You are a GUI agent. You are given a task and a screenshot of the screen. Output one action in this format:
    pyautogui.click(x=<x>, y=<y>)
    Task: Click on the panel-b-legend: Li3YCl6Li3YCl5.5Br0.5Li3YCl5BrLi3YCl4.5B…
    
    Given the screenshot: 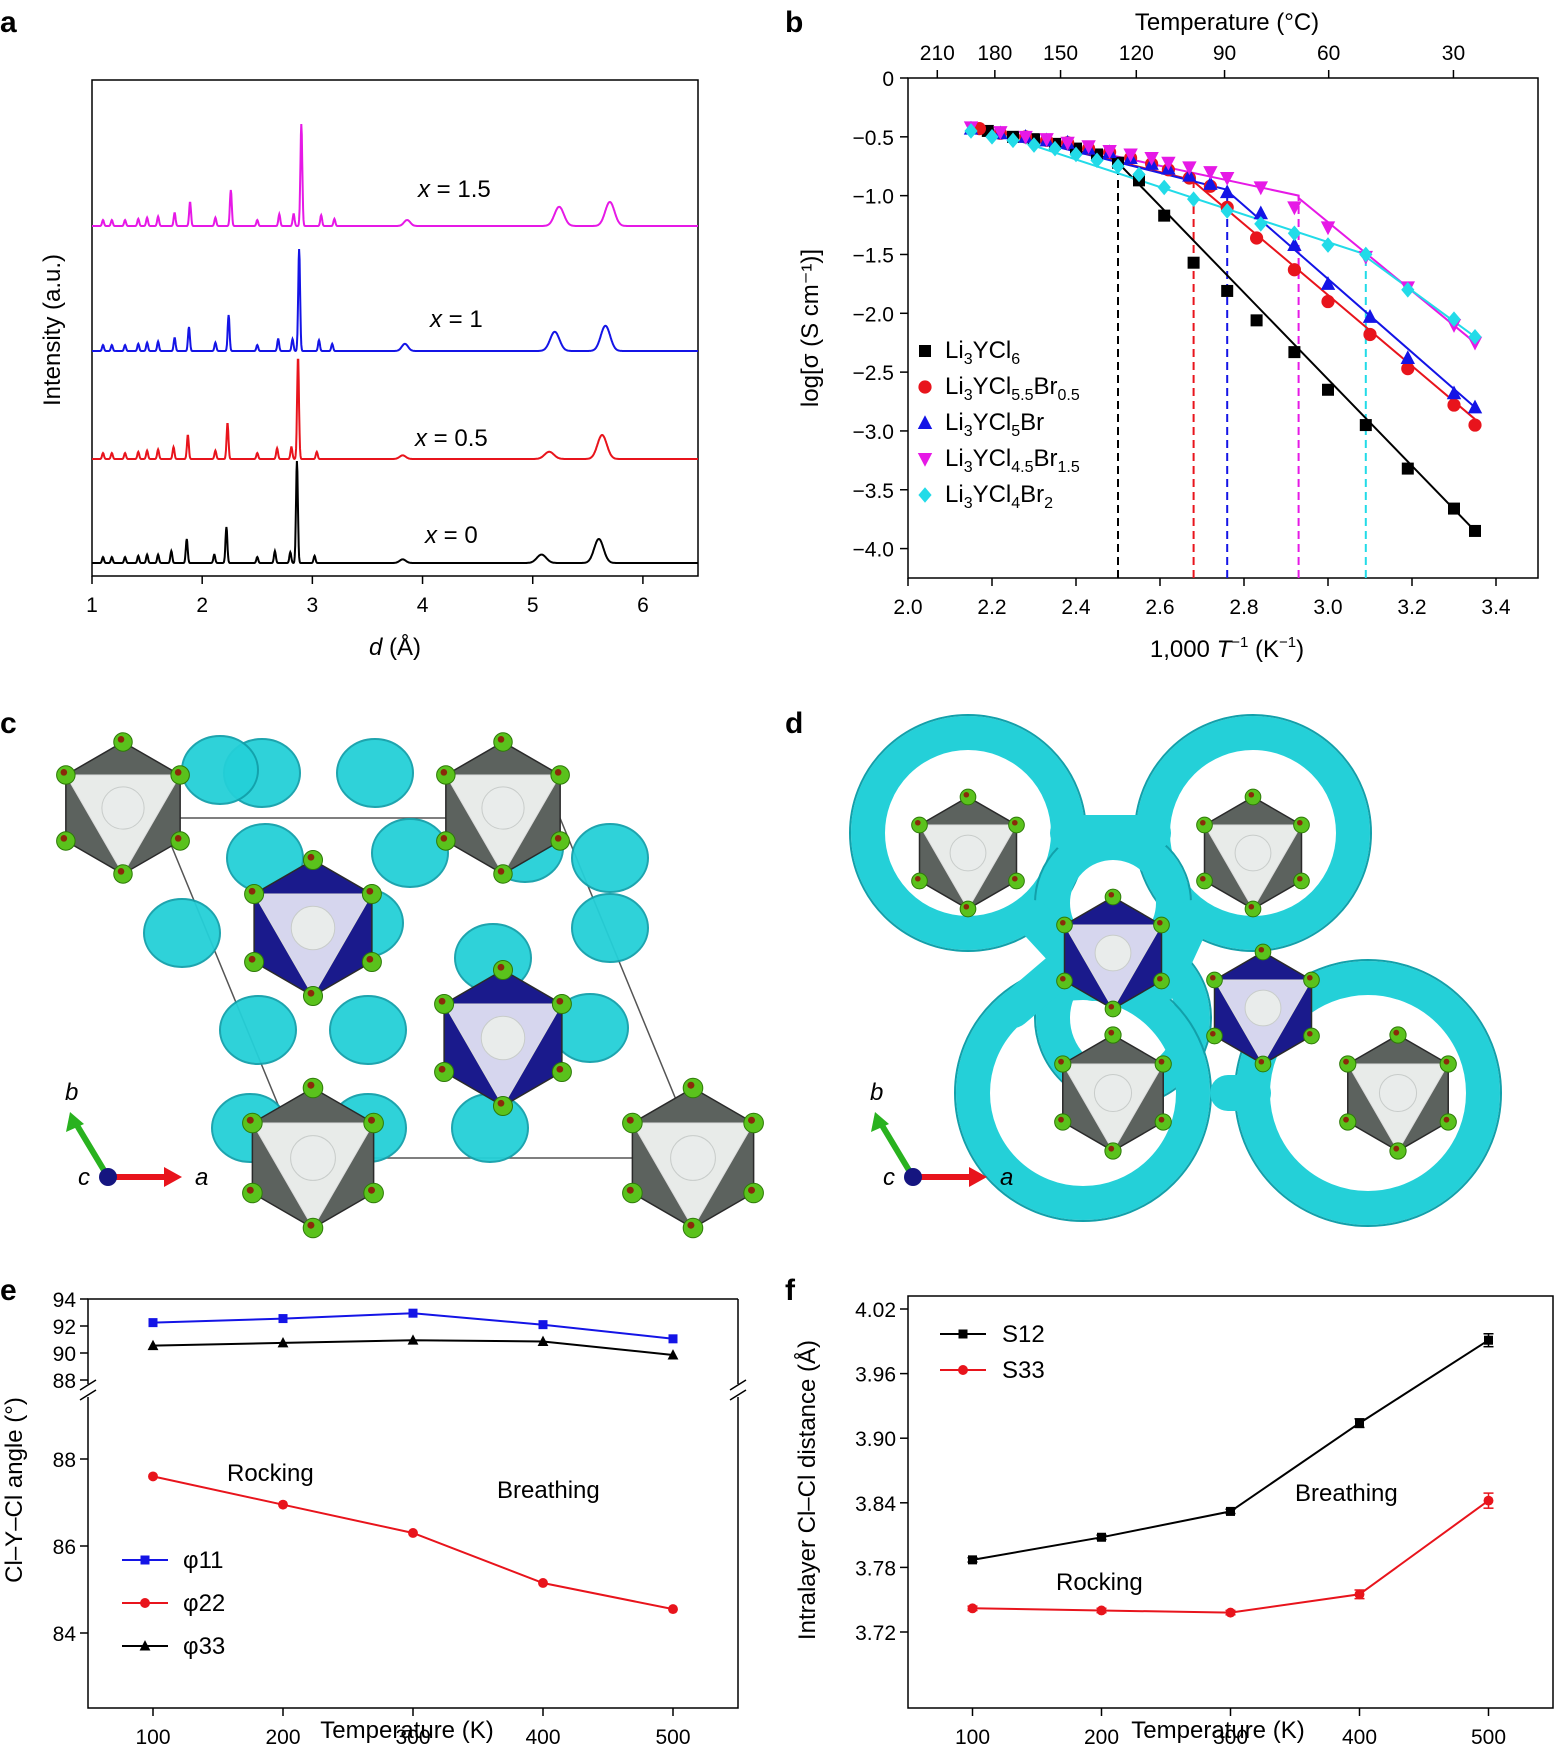 What is the action you would take?
    pyautogui.click(x=998, y=424)
    